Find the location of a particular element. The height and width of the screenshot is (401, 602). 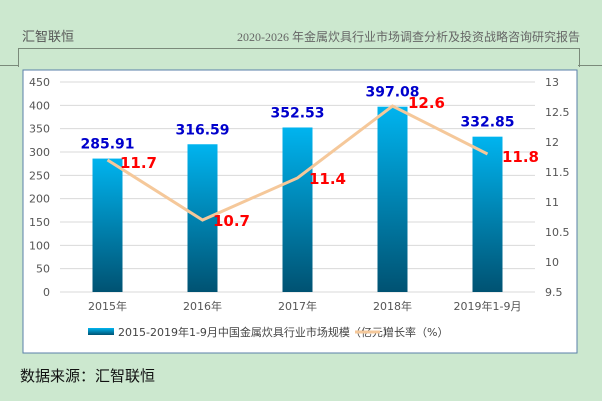

right-tick-label: 10.5 is located at coordinates (557, 232).